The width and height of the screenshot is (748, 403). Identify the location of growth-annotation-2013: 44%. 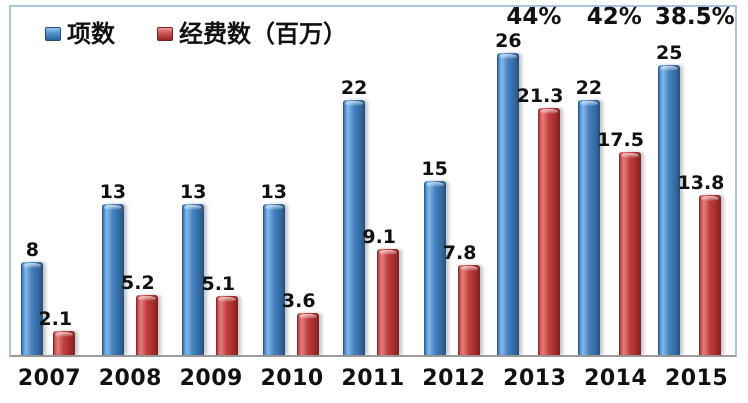
(534, 17).